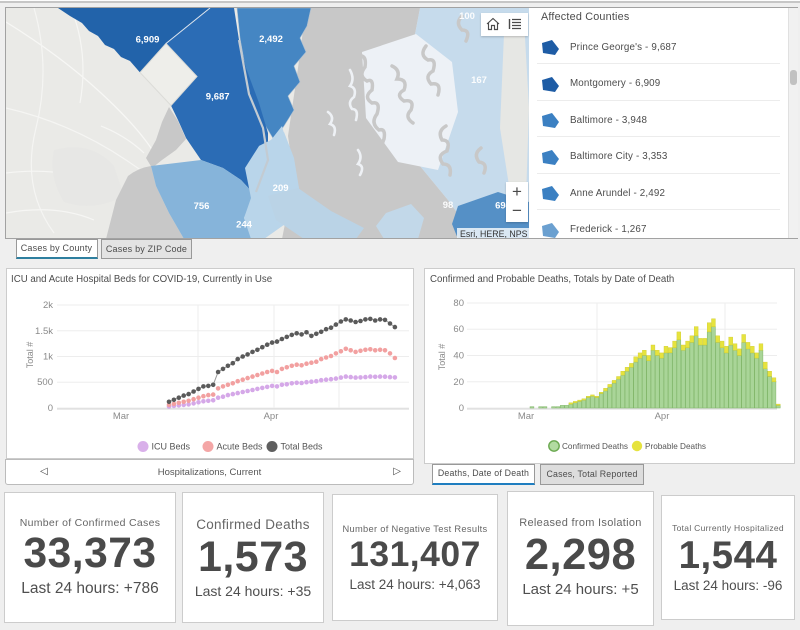  I want to click on svg-text: 9,687, so click(218, 96).